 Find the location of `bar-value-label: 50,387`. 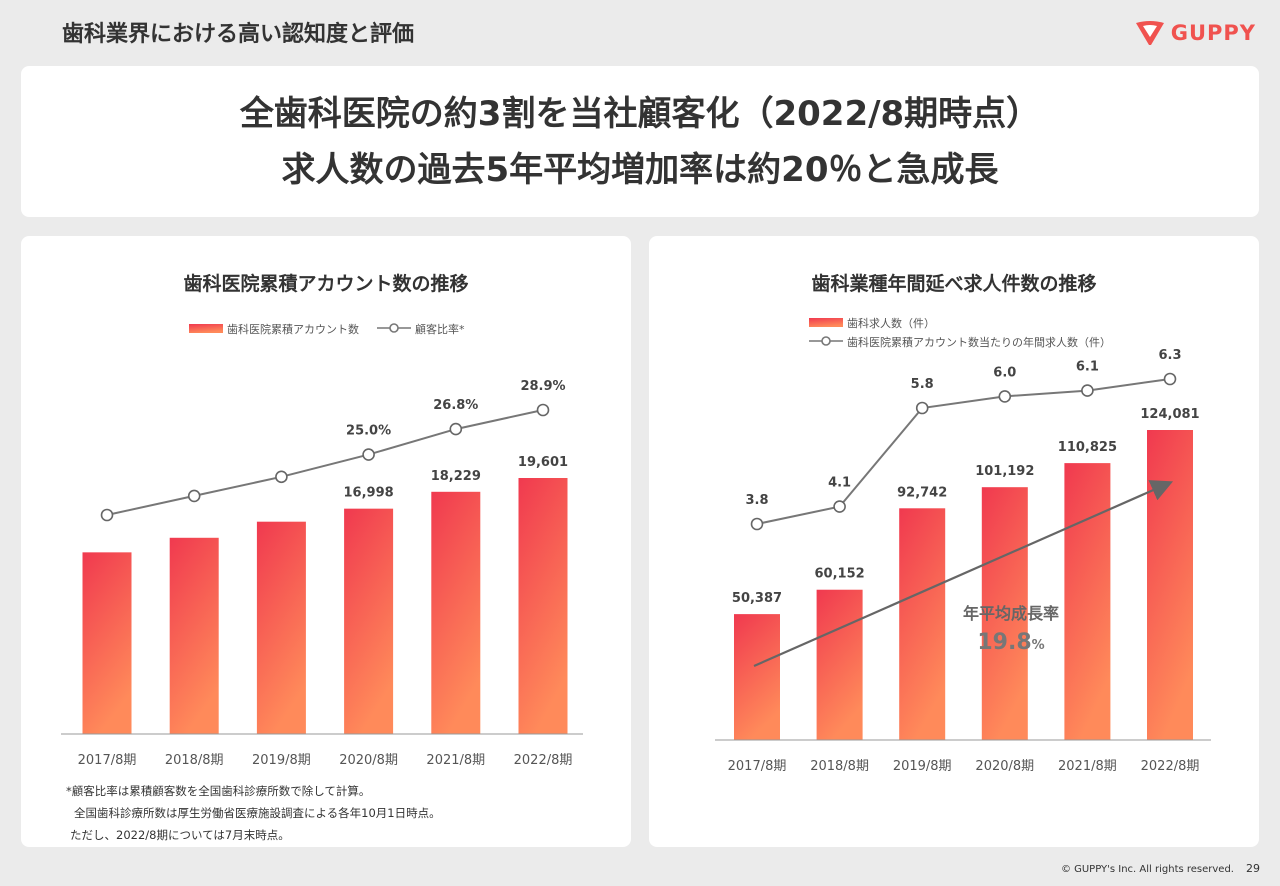

bar-value-label: 50,387 is located at coordinates (757, 598).